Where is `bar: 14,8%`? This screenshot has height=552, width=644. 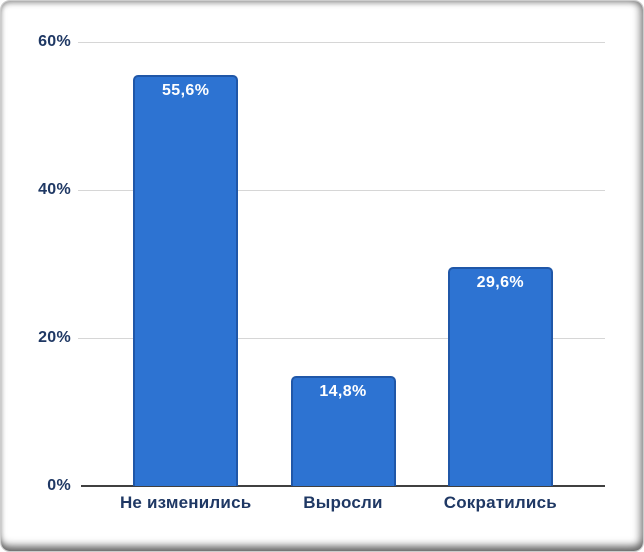
bar: 14,8% is located at coordinates (343, 431).